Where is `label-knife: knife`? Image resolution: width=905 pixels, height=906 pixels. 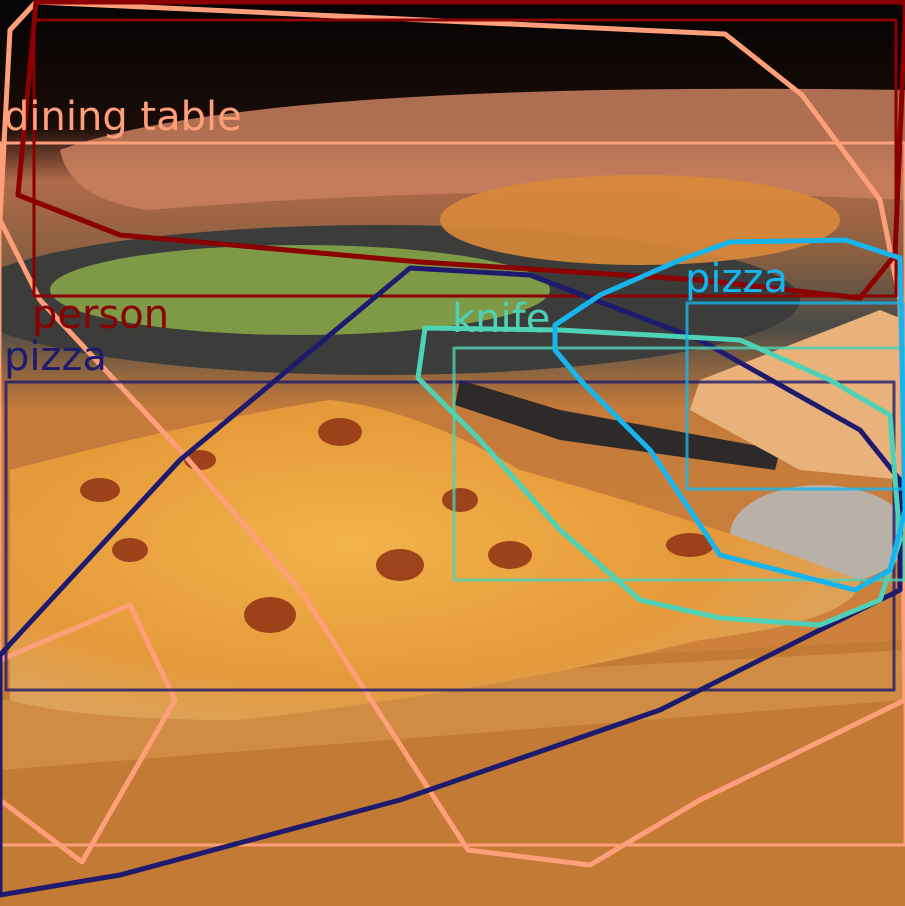 label-knife: knife is located at coordinates (501, 319).